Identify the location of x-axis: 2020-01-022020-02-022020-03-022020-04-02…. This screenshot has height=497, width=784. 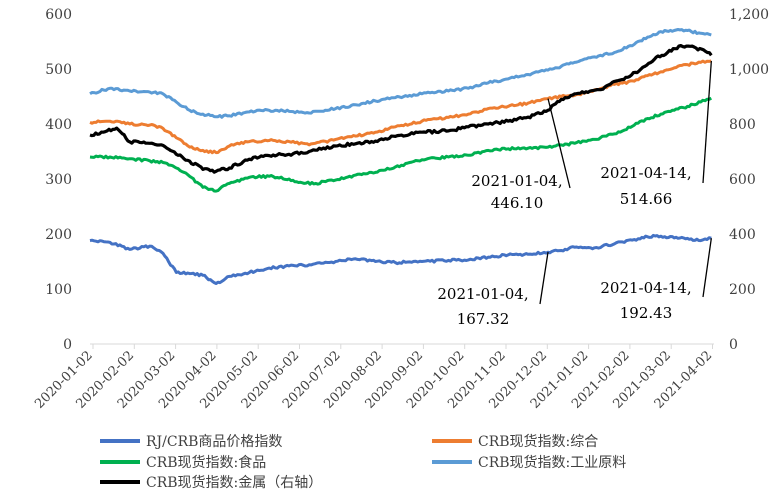
(373, 378).